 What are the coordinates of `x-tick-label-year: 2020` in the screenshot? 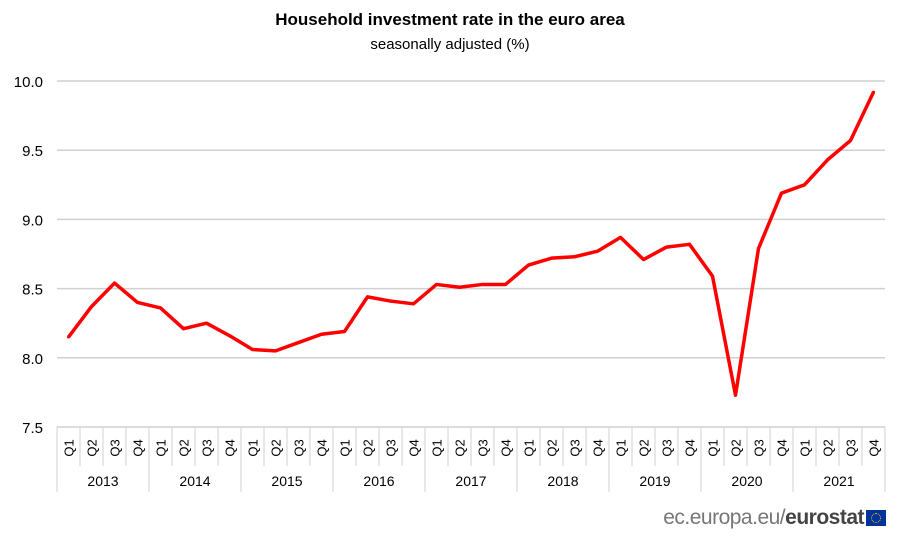 It's located at (746, 481).